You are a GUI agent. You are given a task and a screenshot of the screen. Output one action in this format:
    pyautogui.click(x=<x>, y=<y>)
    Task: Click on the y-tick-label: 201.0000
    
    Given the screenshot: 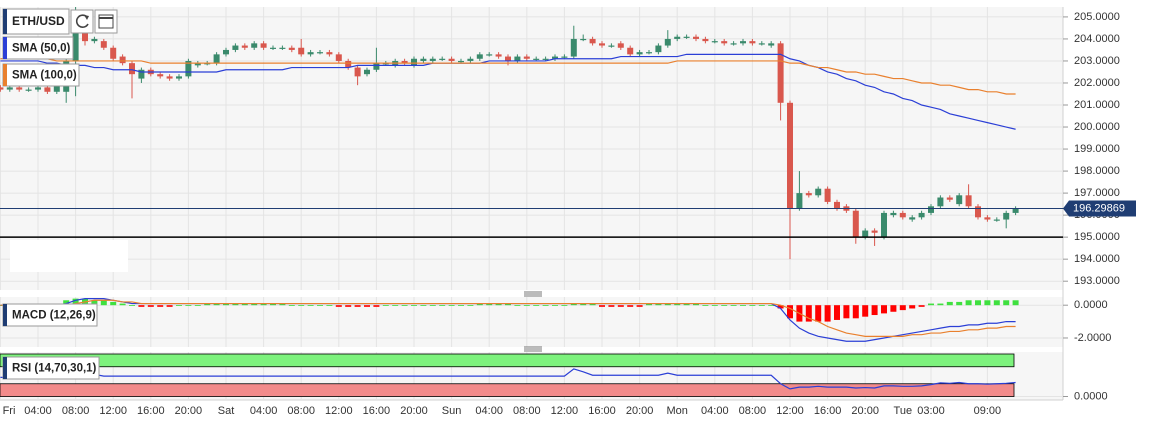 What is the action you would take?
    pyautogui.click(x=1097, y=105)
    